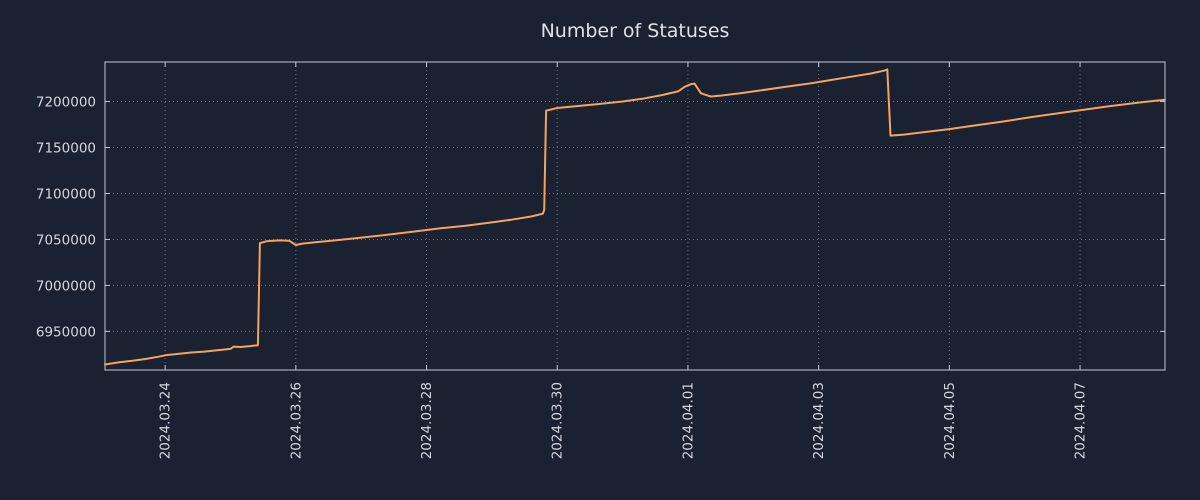  I want to click on y-tick-label: 7000000, so click(66, 286).